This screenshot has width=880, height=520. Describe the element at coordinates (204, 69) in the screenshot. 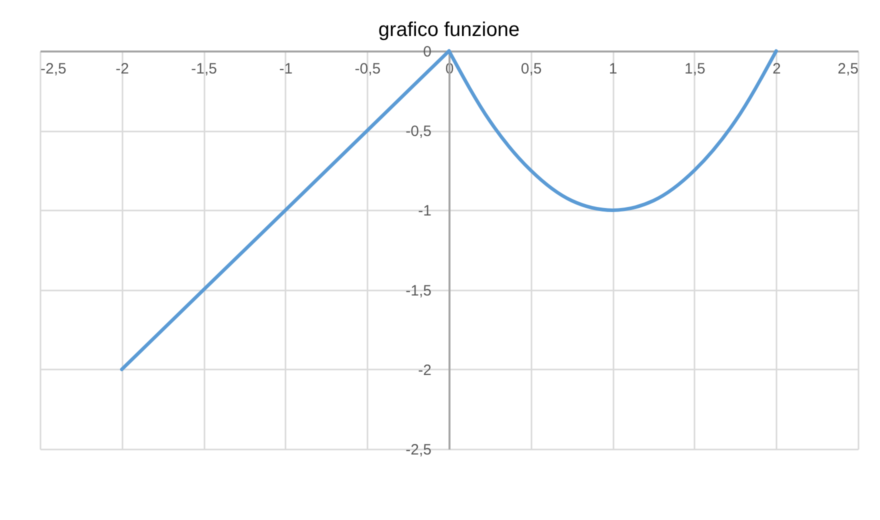

I see `x-tick-label: -1,5` at that location.